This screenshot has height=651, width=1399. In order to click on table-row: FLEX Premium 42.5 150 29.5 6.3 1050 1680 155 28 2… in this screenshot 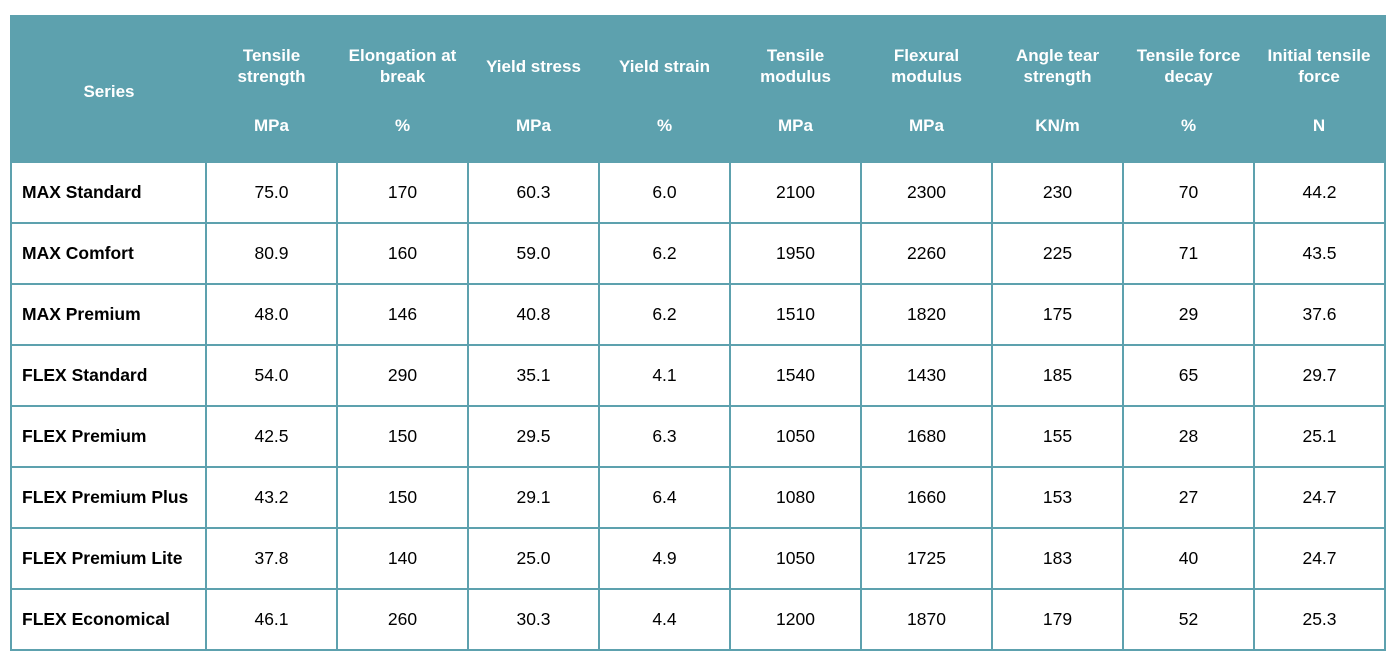, I will do `click(698, 436)`.